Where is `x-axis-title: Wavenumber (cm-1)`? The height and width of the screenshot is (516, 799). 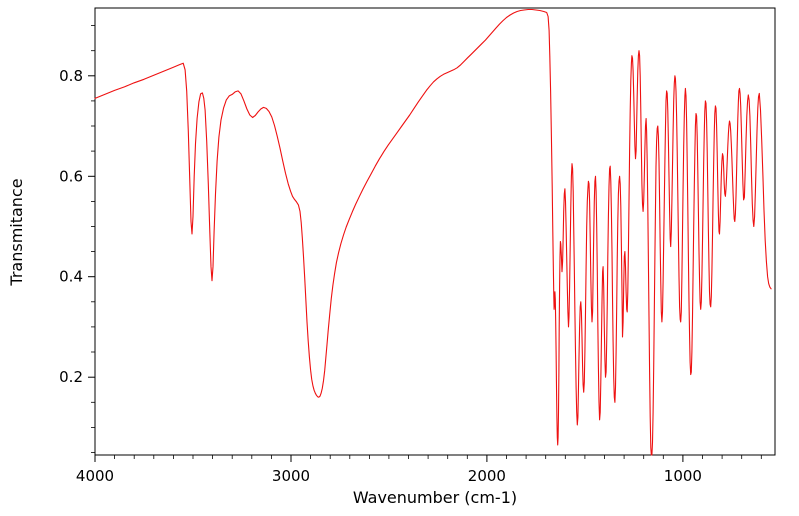 x-axis-title: Wavenumber (cm-1) is located at coordinates (435, 497).